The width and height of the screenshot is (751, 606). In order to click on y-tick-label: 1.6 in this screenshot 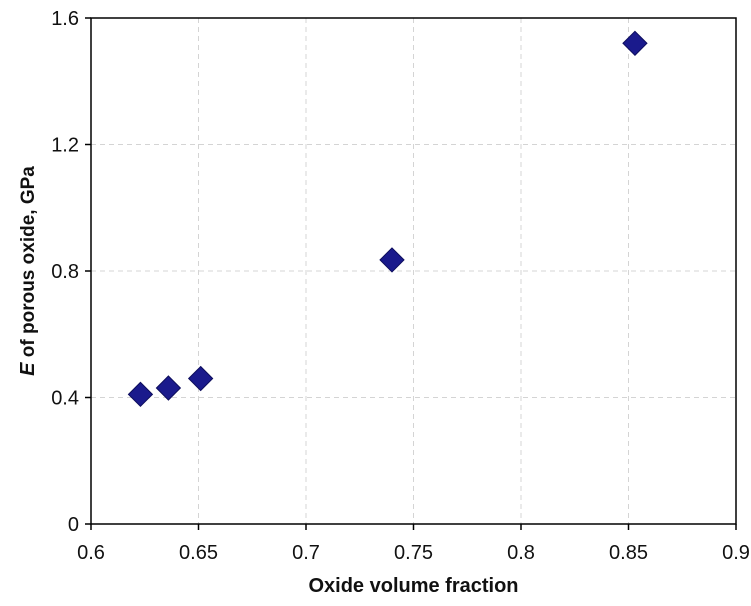, I will do `click(65, 19)`.